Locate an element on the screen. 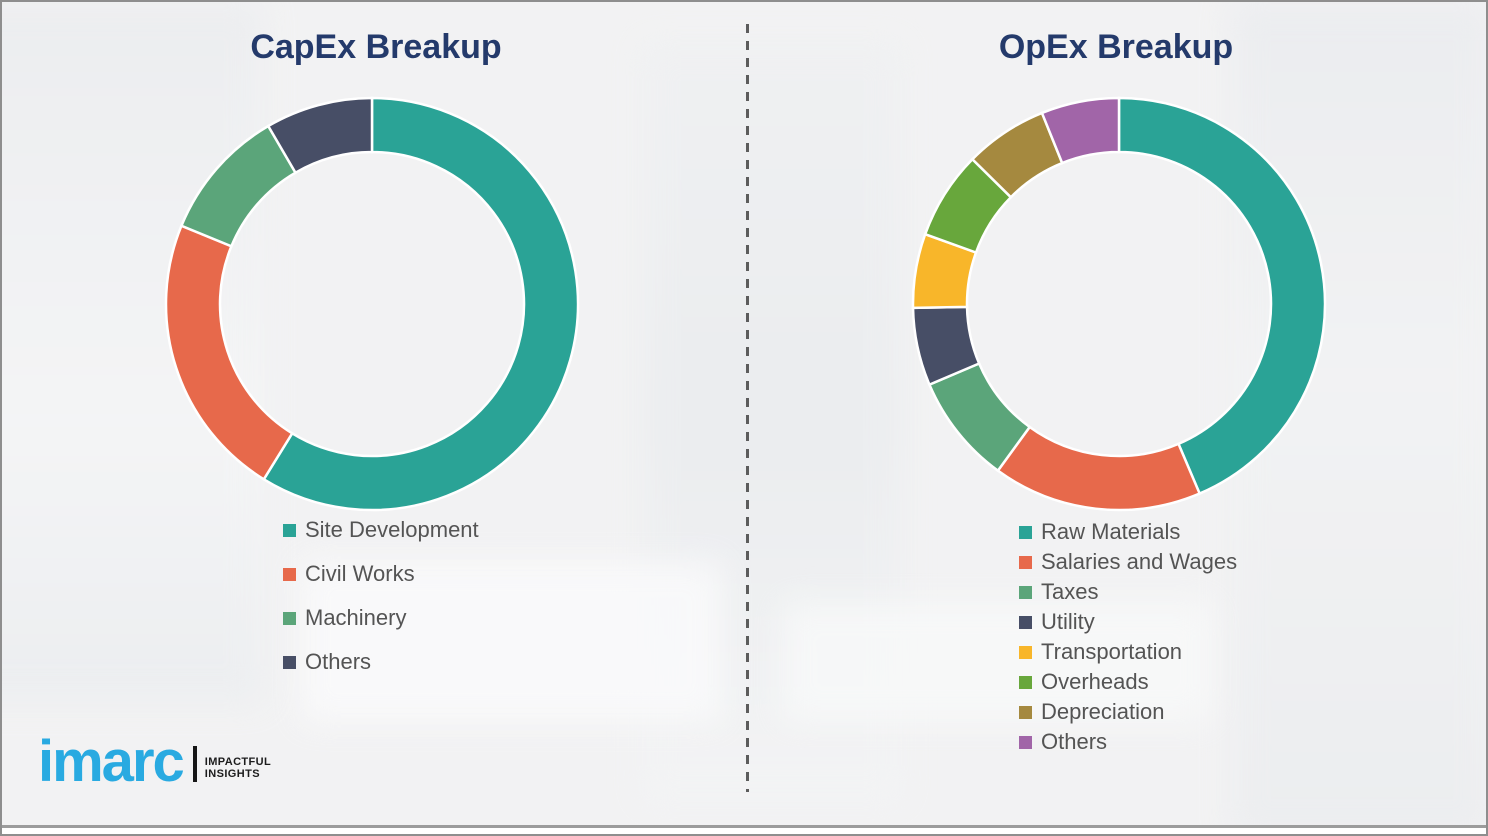  legend-label-overheads: Overheads is located at coordinates (1095, 681).